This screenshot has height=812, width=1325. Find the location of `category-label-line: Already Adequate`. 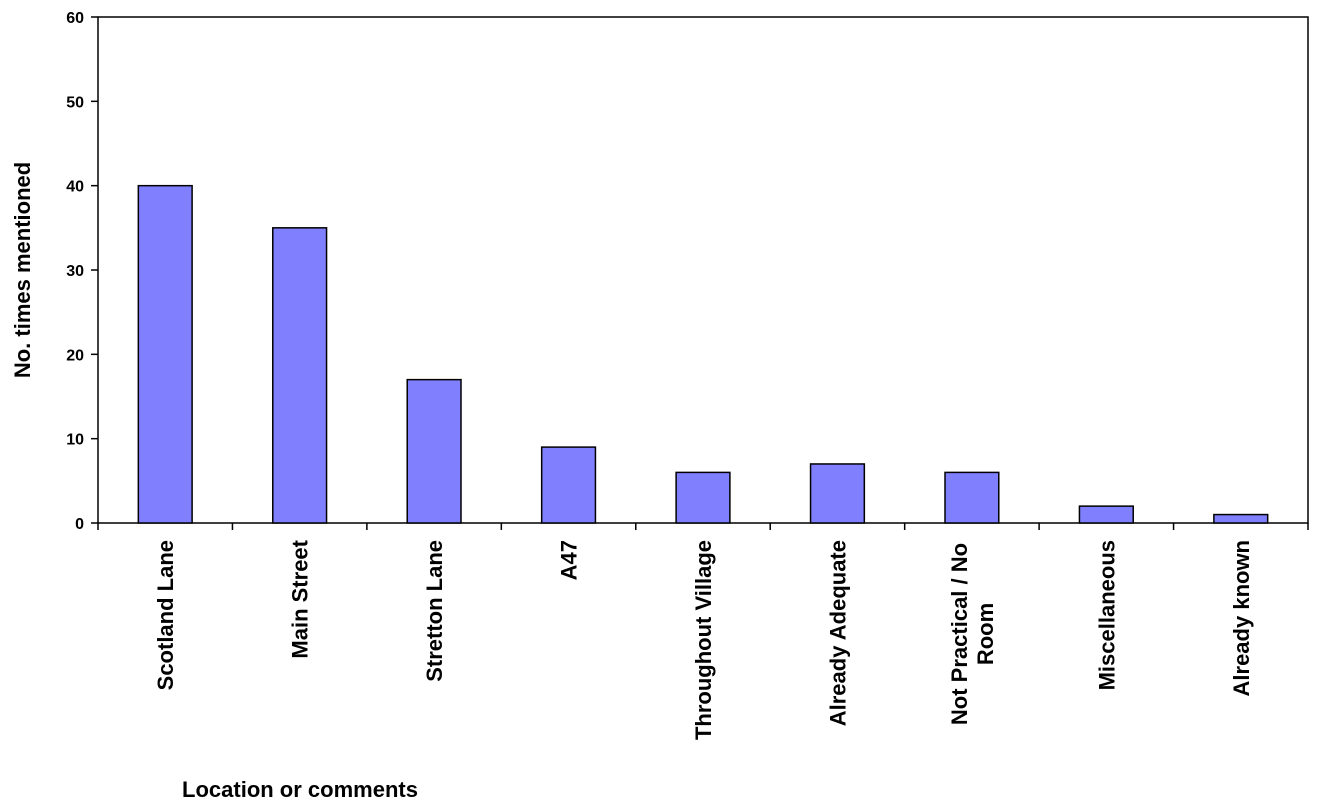

category-label-line: Already Adequate is located at coordinates (837, 633).